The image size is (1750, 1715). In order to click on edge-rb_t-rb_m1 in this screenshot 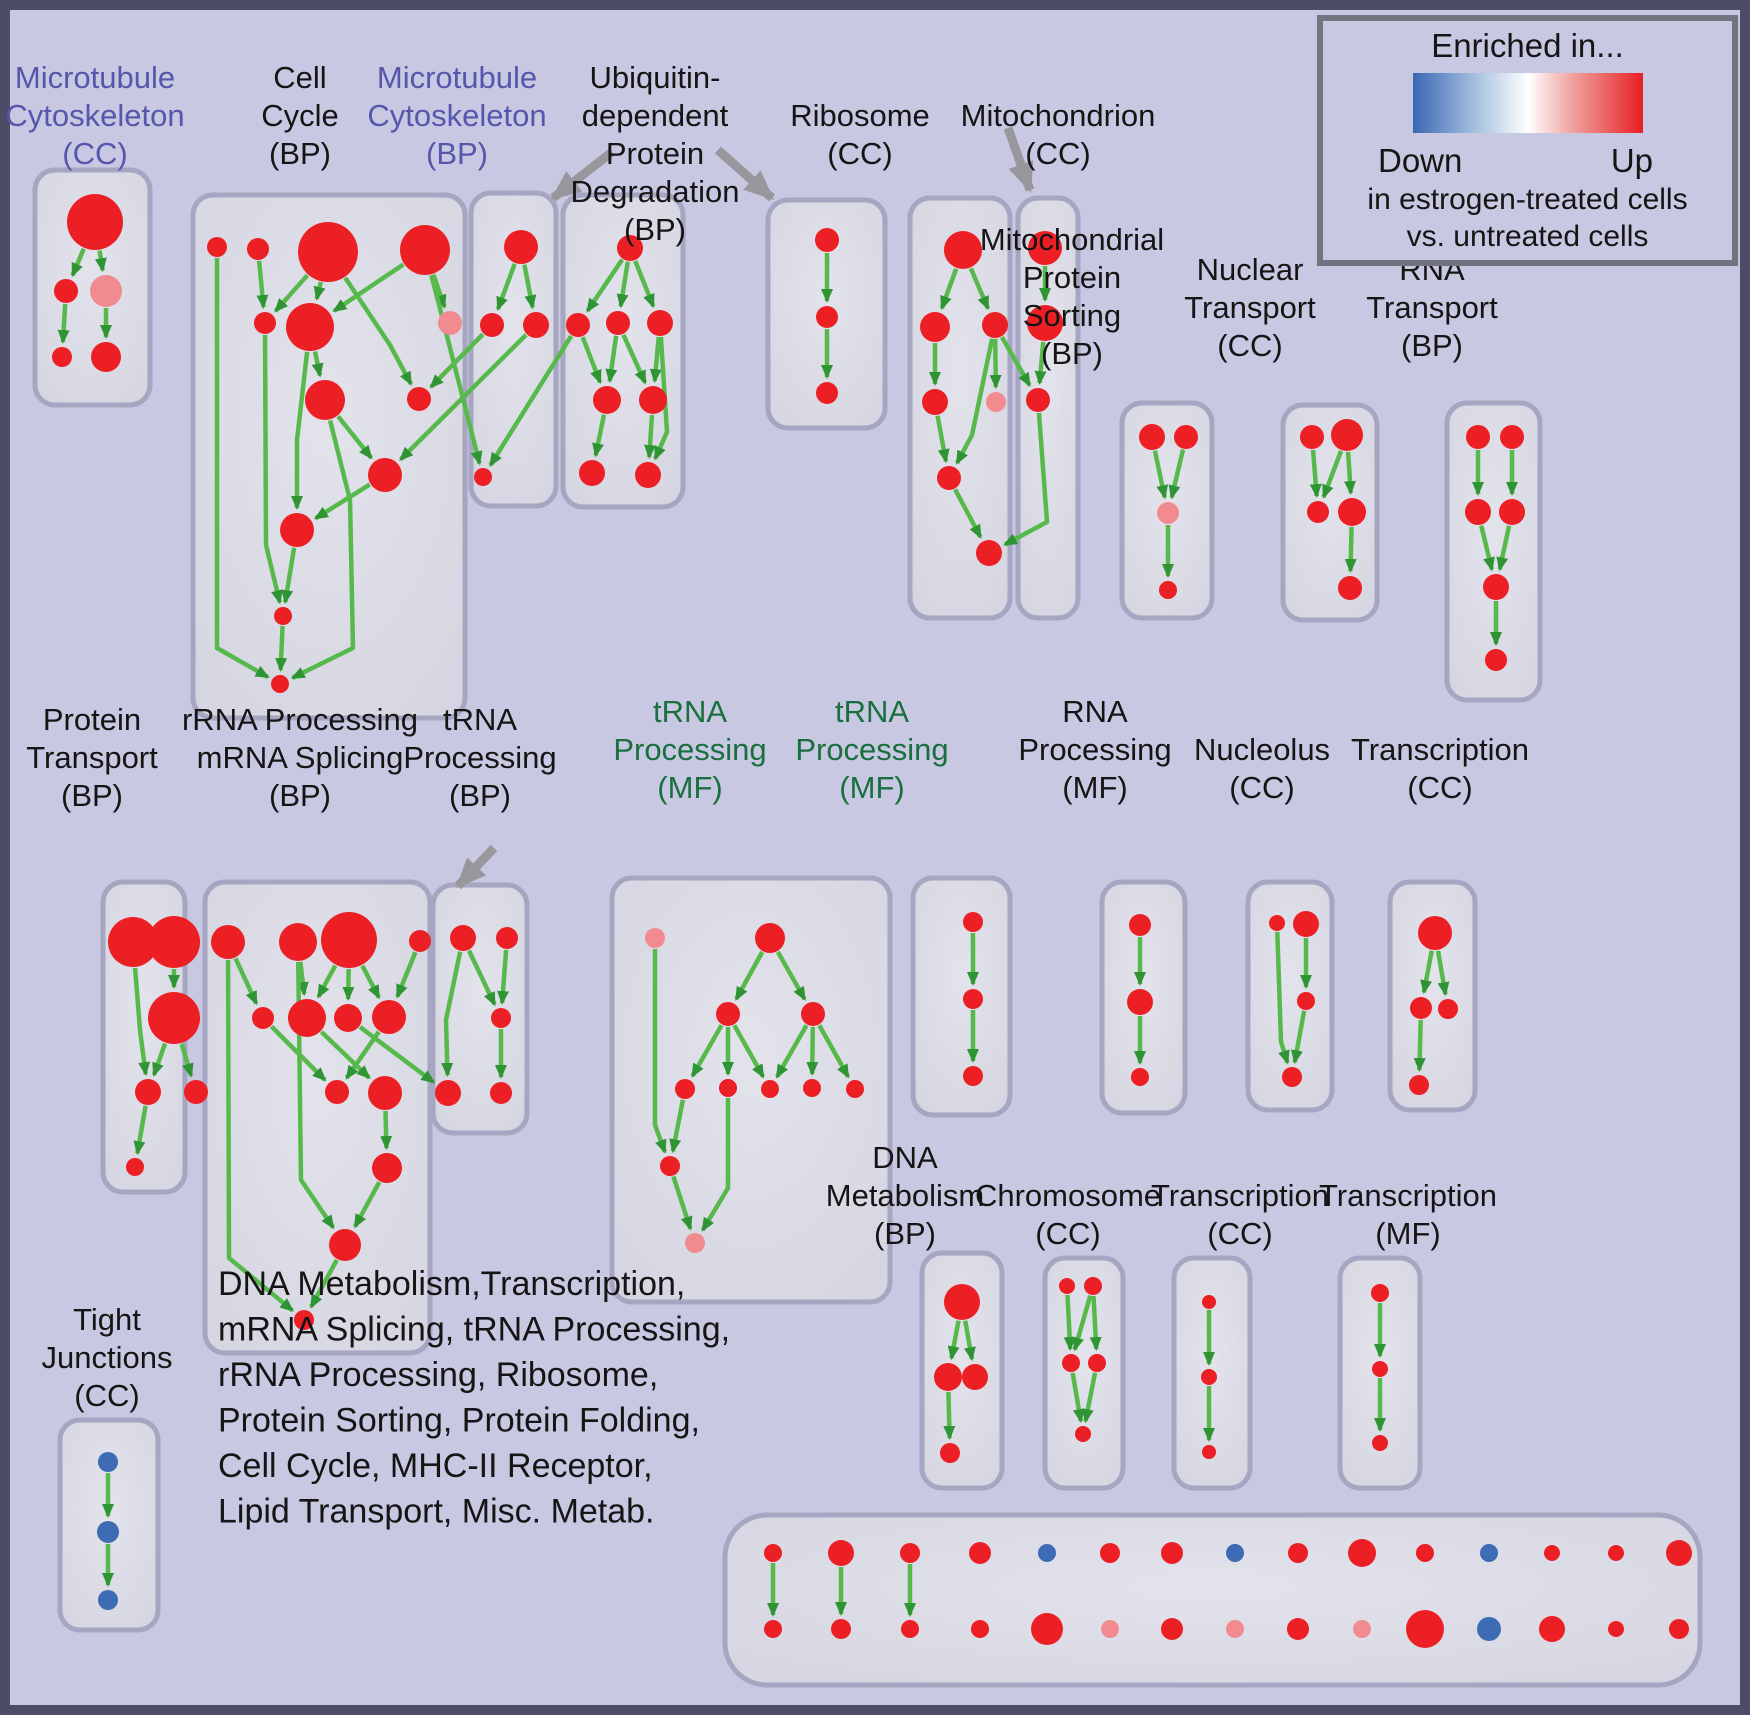, I will do `click(949, 289)`.